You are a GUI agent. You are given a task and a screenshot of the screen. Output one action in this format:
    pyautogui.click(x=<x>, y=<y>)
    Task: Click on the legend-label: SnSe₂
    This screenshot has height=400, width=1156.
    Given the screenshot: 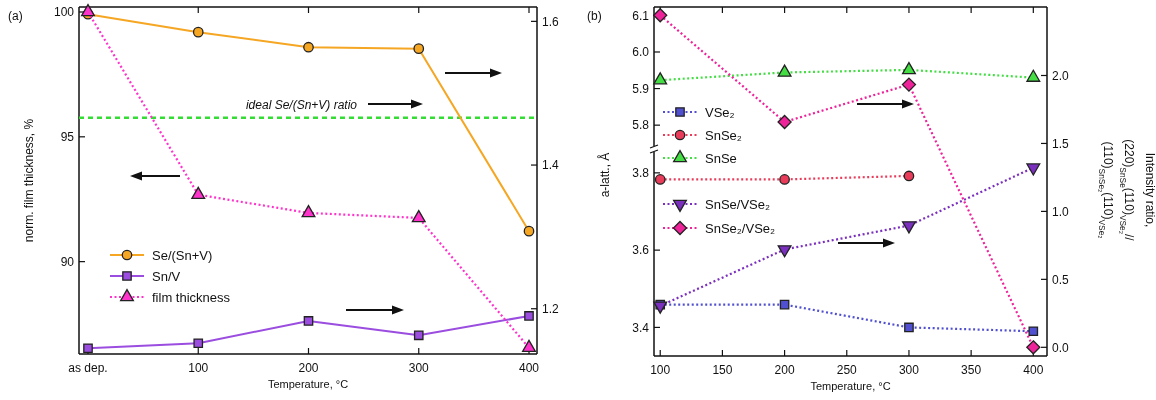 What is the action you would take?
    pyautogui.click(x=723, y=135)
    